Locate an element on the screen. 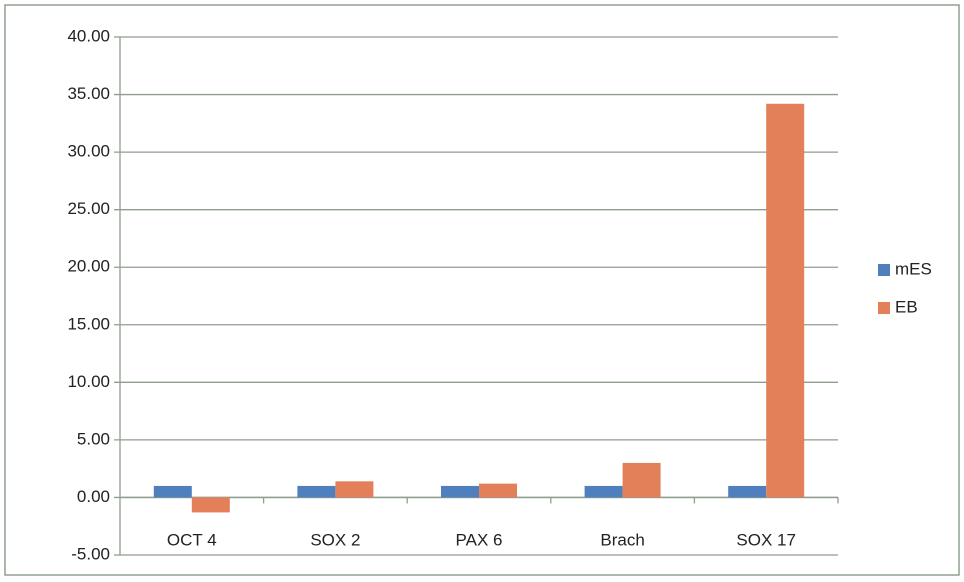  y-tick-label: 5.00 is located at coordinates (93, 438).